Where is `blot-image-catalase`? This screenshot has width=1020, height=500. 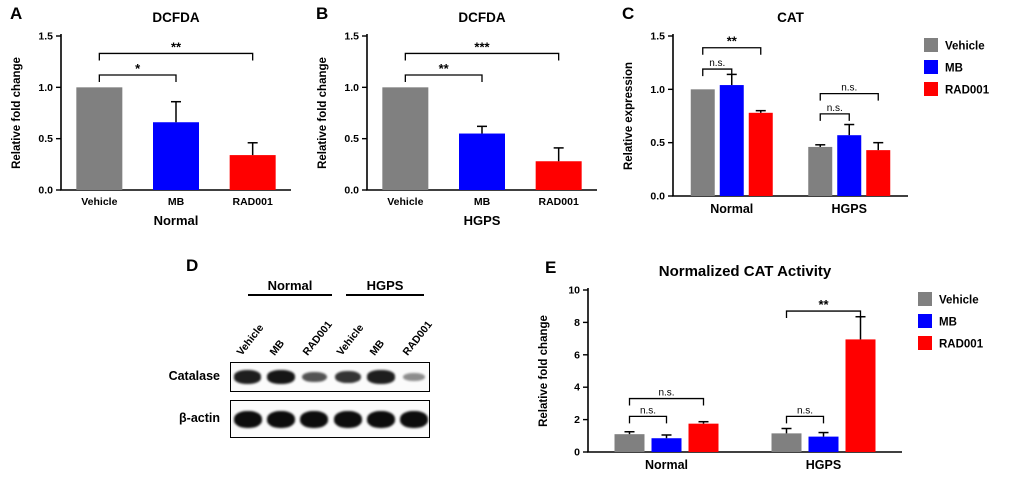
blot-image-catalase is located at coordinates (330, 377).